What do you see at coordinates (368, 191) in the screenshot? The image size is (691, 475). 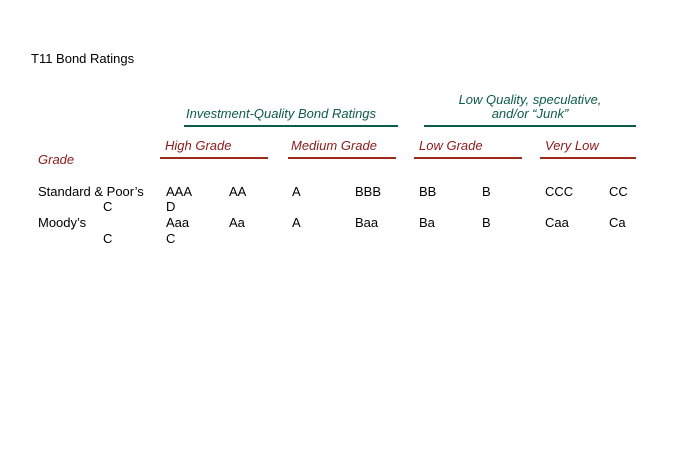 I see `sp-rating: BBB` at bounding box center [368, 191].